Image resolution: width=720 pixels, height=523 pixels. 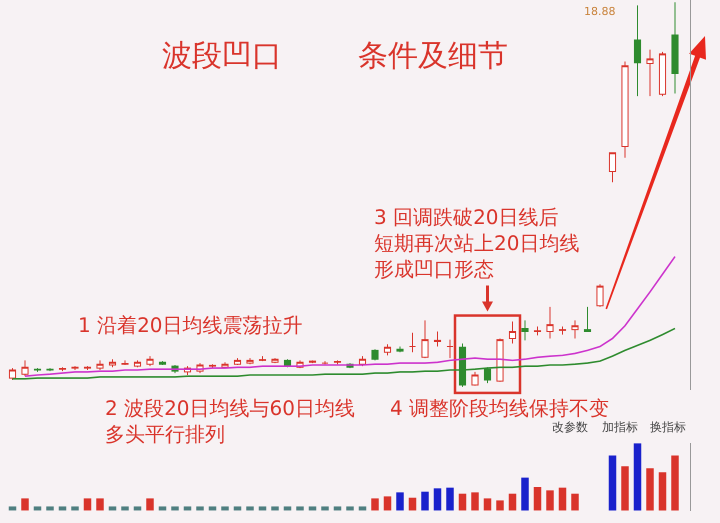 I want to click on annotation: 2 波段20日均线与60日均线多头平行排列, so click(x=230, y=421).